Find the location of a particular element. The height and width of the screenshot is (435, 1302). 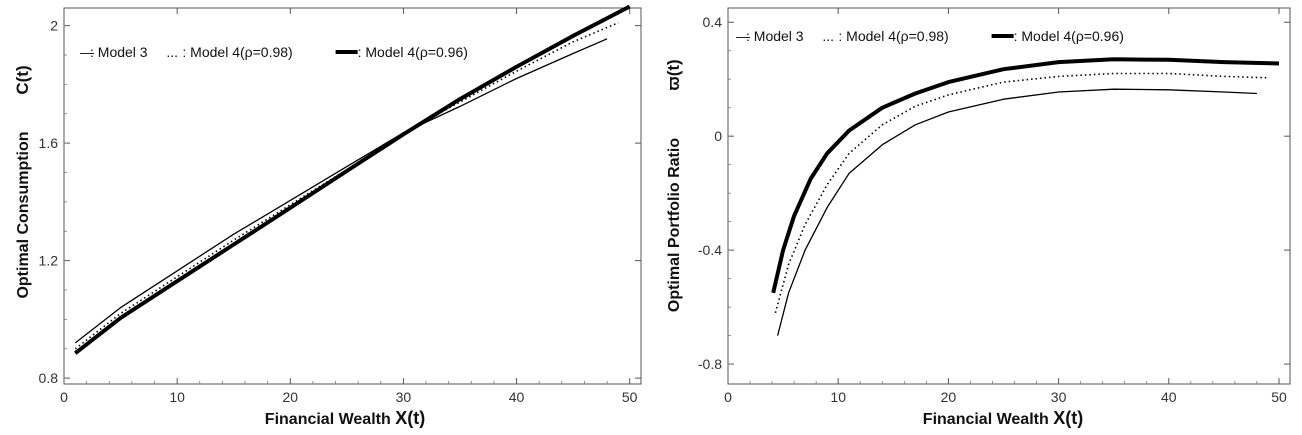

y-tick-label: -0.4 is located at coordinates (710, 250).